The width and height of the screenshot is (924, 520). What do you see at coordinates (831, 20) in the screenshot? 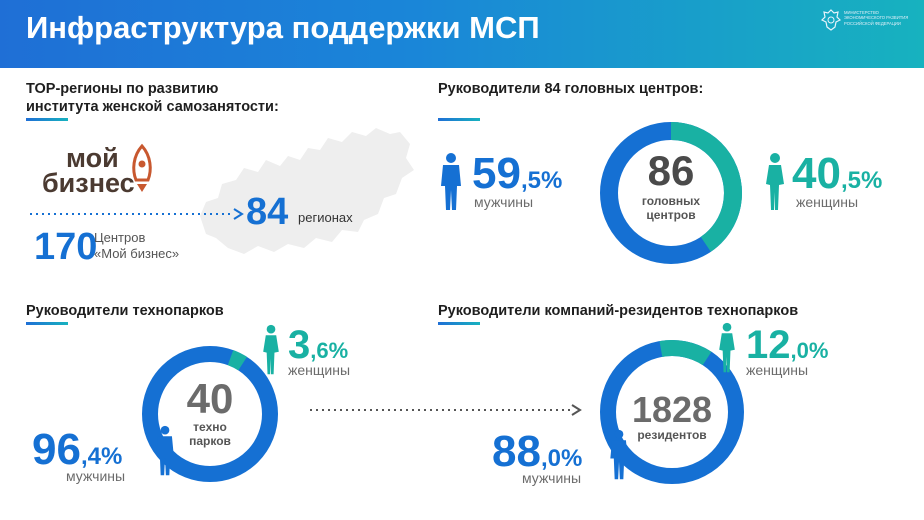
I see `emblem-icon` at bounding box center [831, 20].